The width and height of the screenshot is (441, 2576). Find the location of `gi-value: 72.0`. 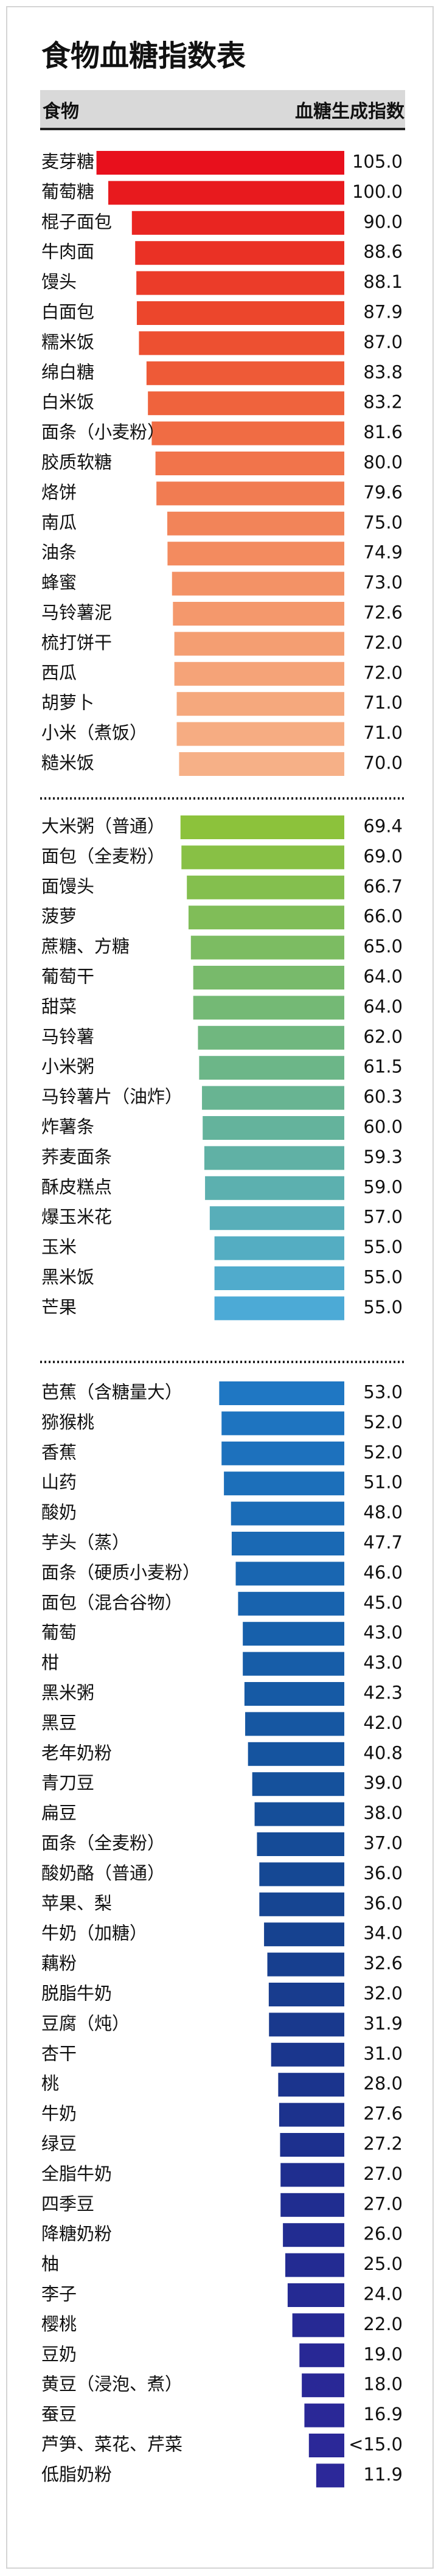

gi-value: 72.0 is located at coordinates (383, 672).